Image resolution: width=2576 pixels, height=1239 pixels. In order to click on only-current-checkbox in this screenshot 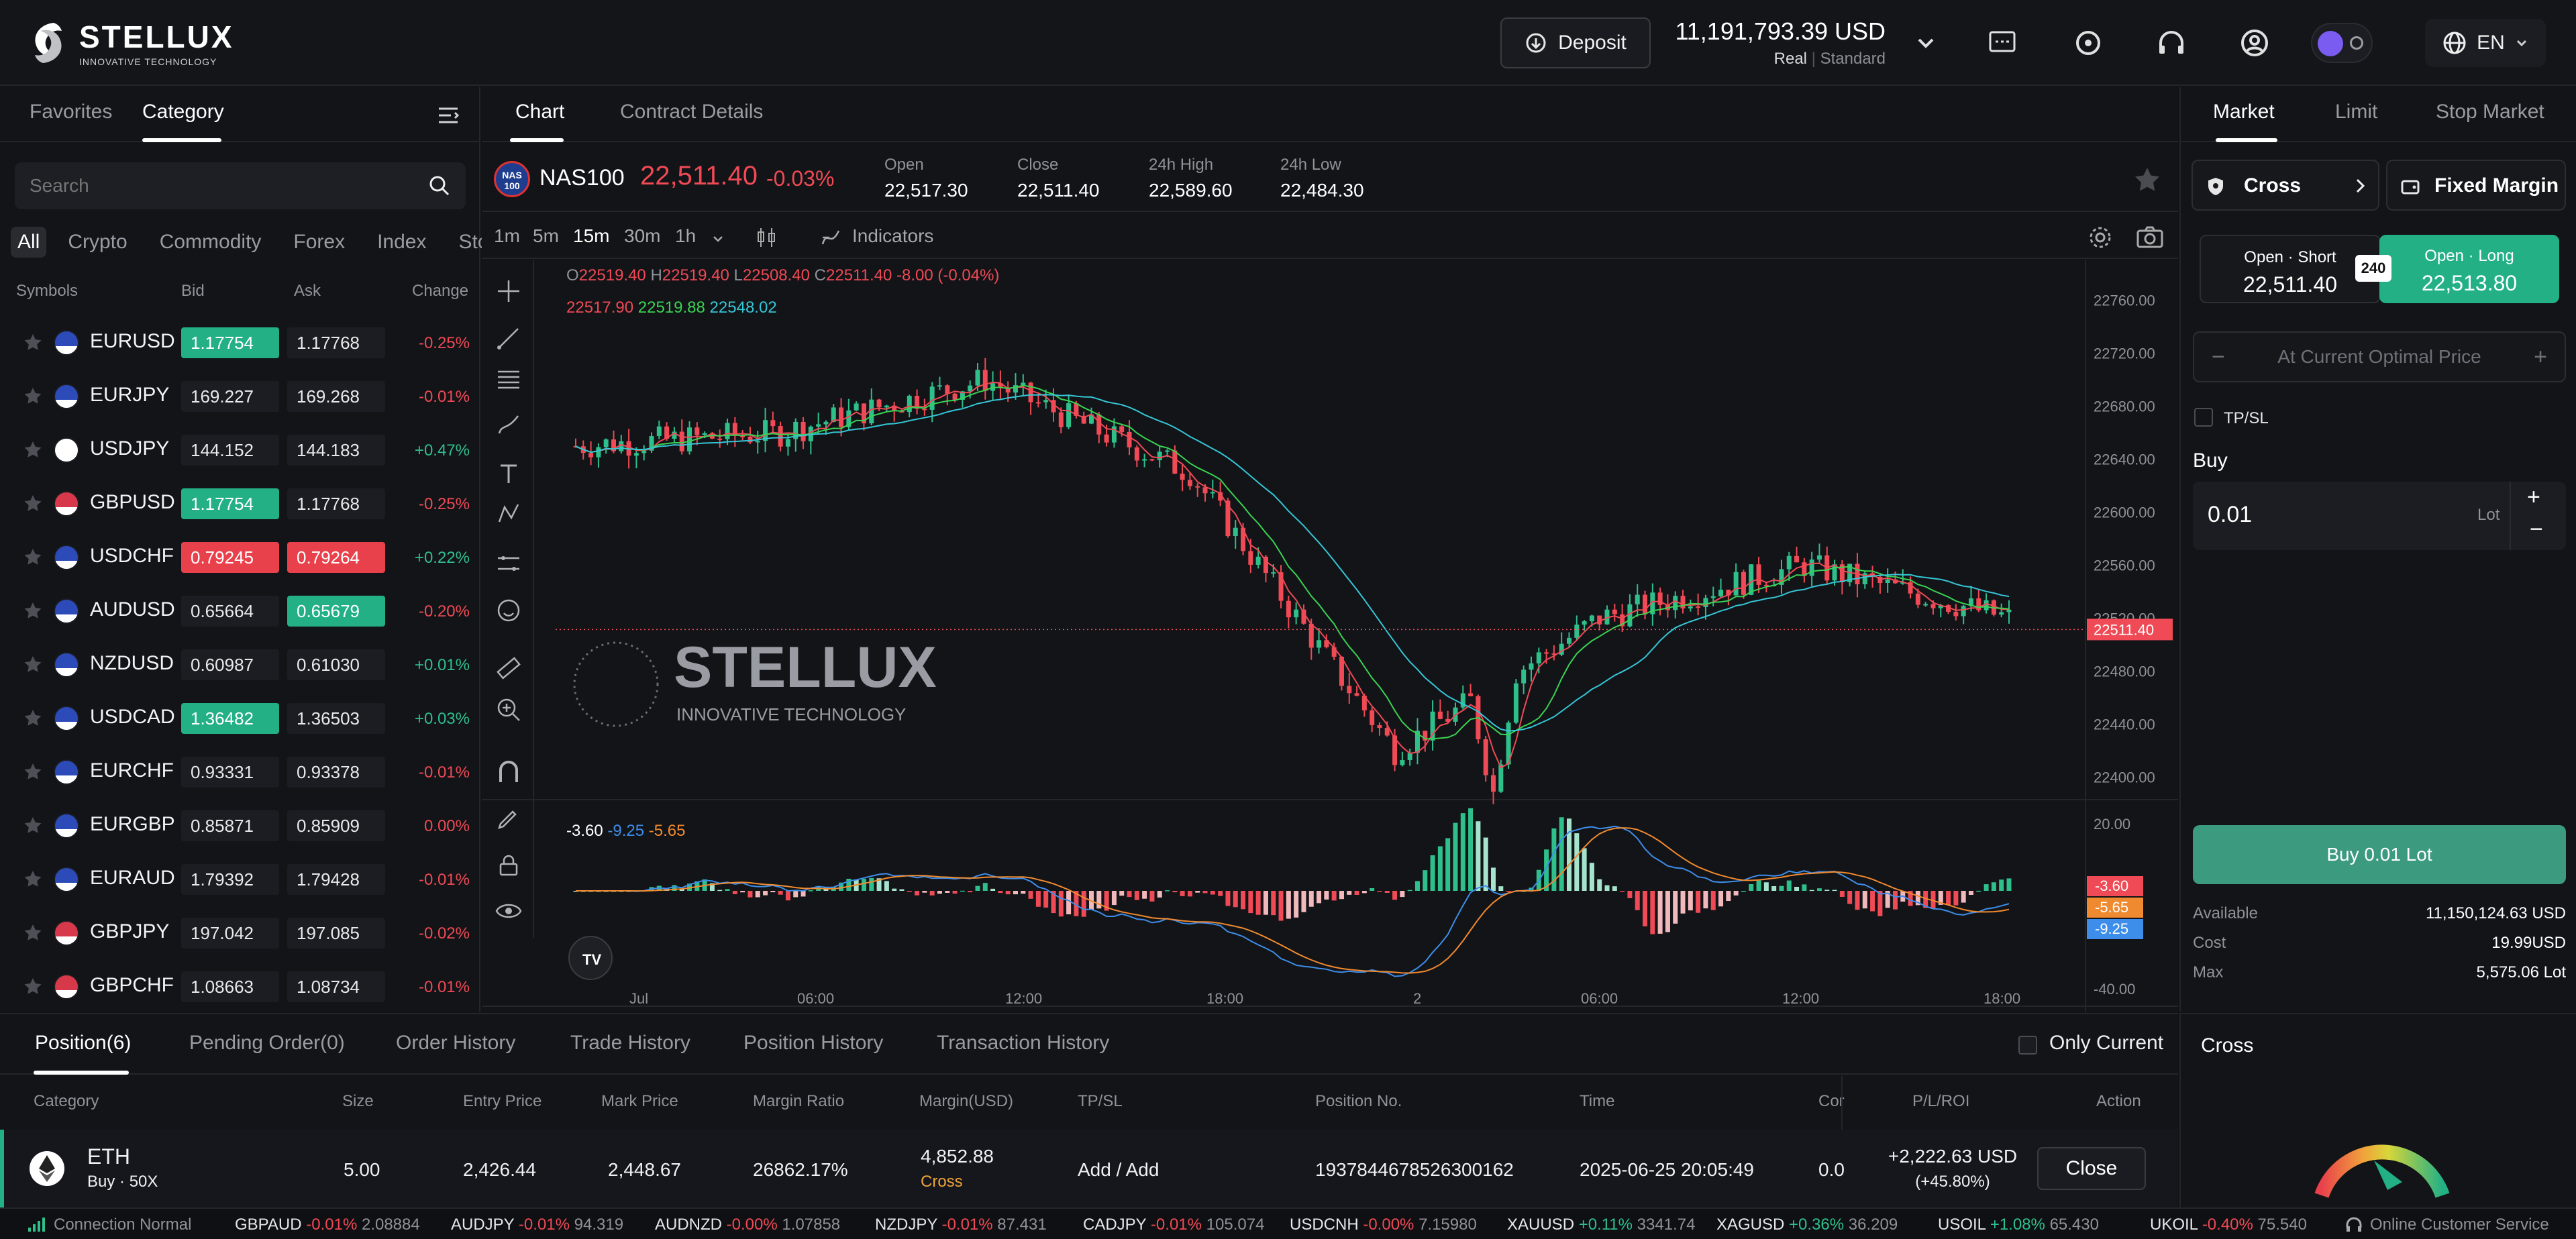, I will do `click(2027, 1045)`.